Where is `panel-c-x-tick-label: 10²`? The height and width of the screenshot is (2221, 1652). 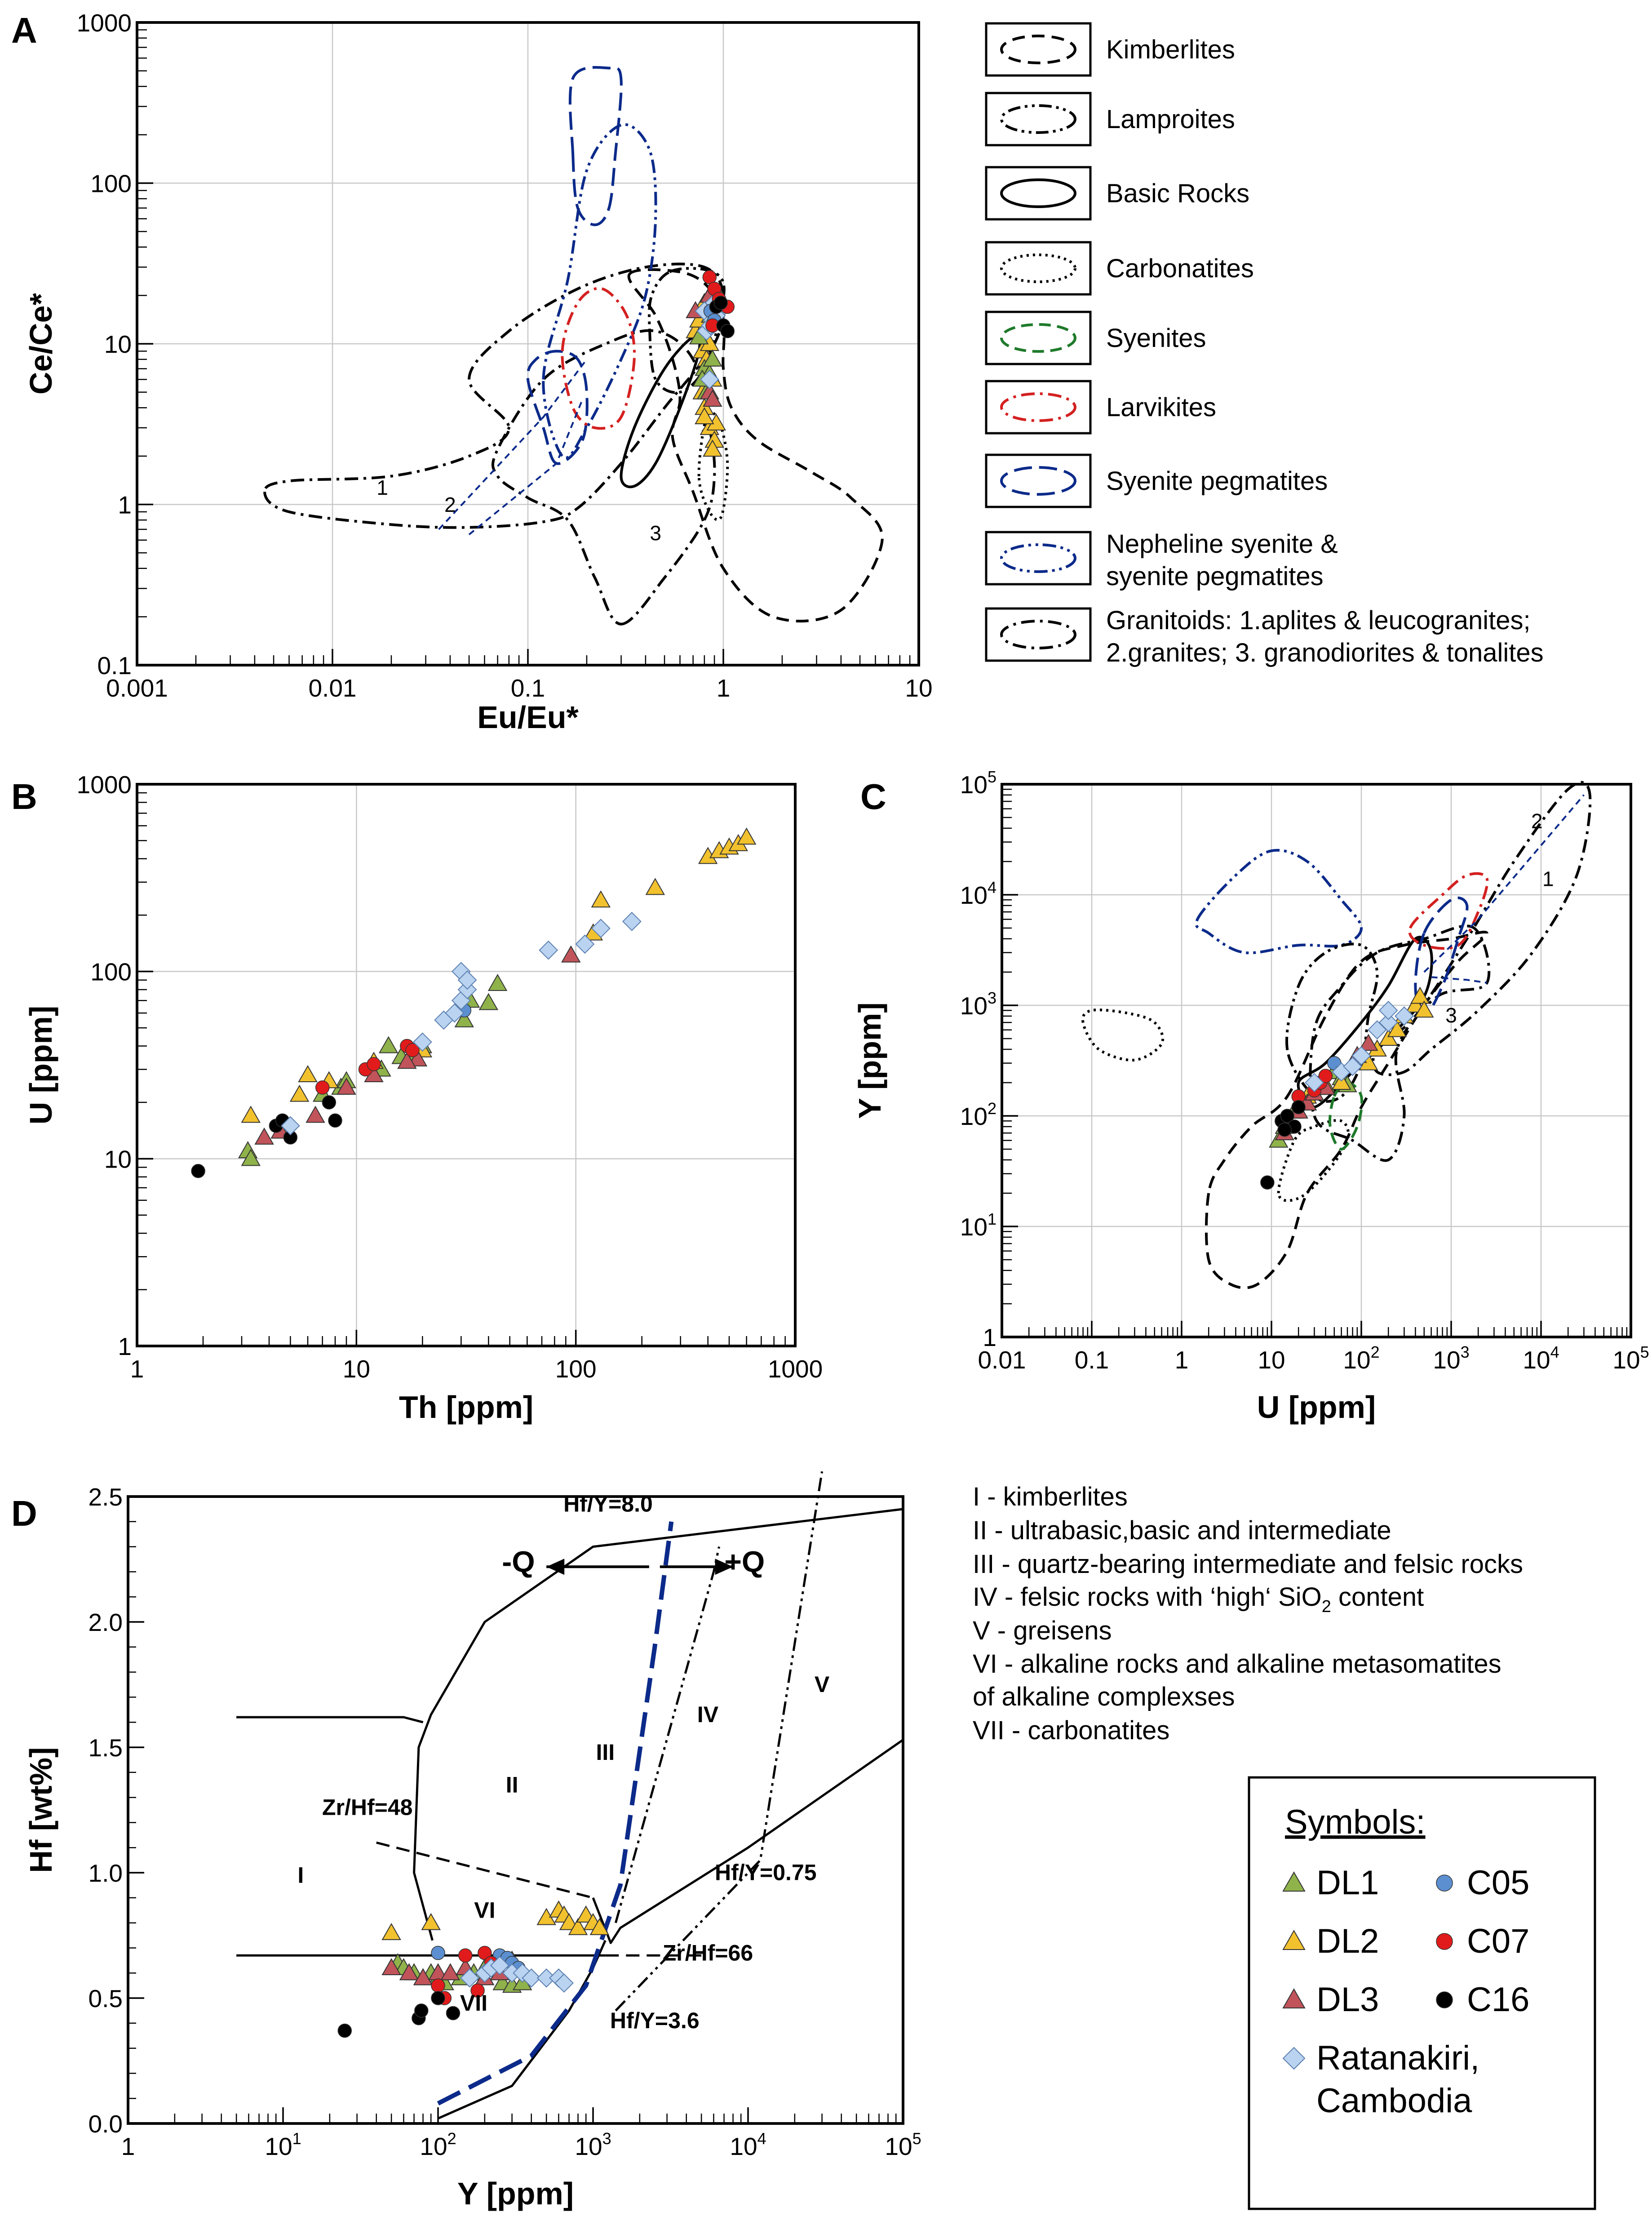
panel-c-x-tick-label: 10² is located at coordinates (1361, 1358).